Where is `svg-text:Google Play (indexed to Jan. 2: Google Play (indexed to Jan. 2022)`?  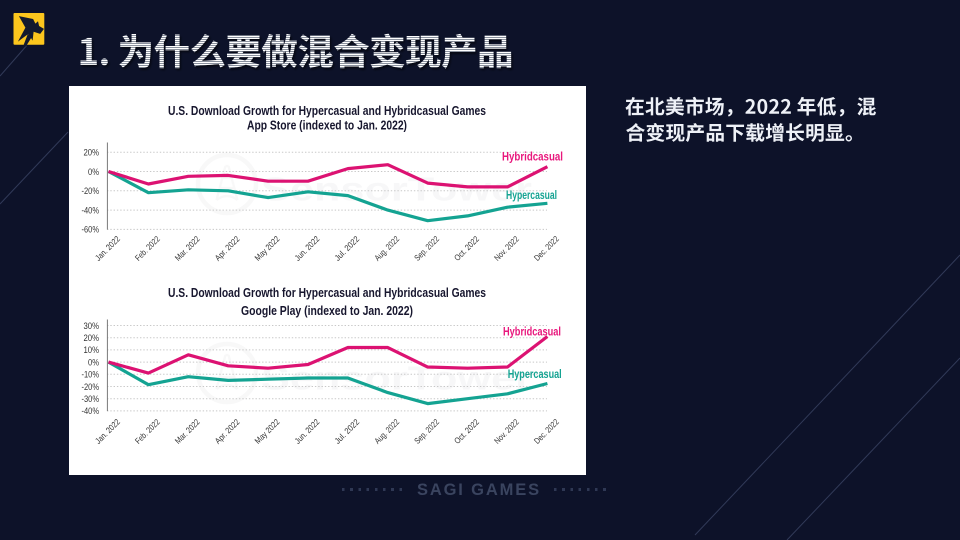 svg-text:Google Play (indexed to Jan. 2: Google Play (indexed to Jan. 2022) is located at coordinates (327, 310).